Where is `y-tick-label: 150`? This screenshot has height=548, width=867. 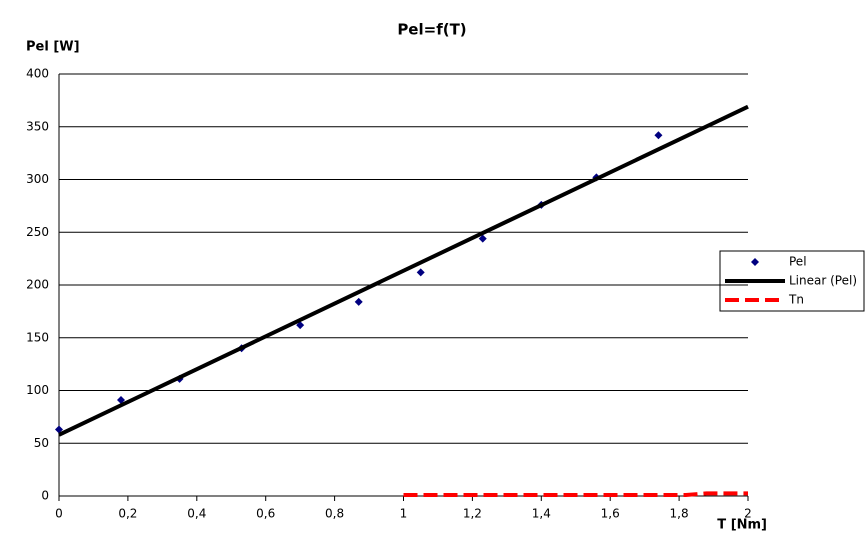
y-tick-label: 150 is located at coordinates (37, 337).